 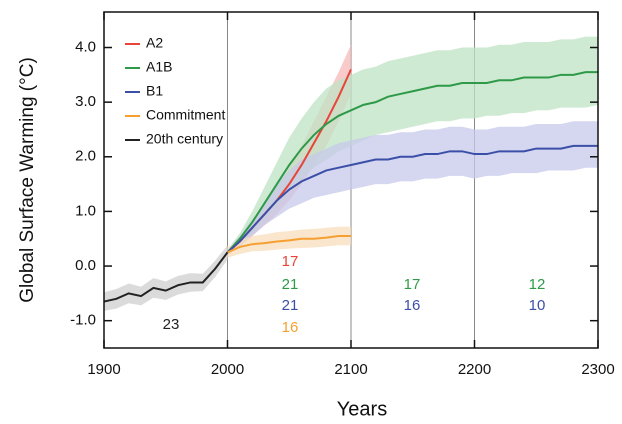 What do you see at coordinates (27, 180) in the screenshot?
I see `y-axis-title: Global Surface Warming (°C)` at bounding box center [27, 180].